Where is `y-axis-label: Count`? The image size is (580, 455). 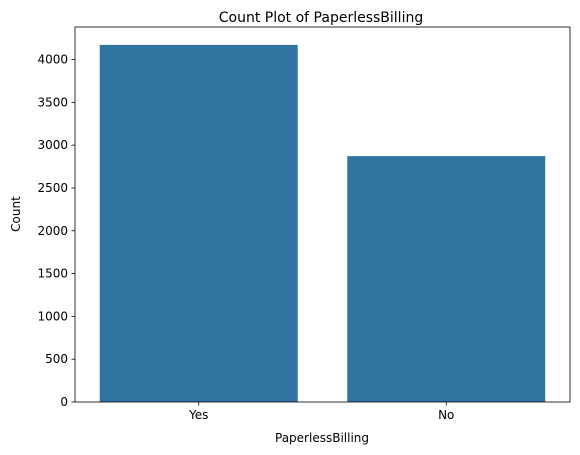
y-axis-label: Count is located at coordinates (16, 214).